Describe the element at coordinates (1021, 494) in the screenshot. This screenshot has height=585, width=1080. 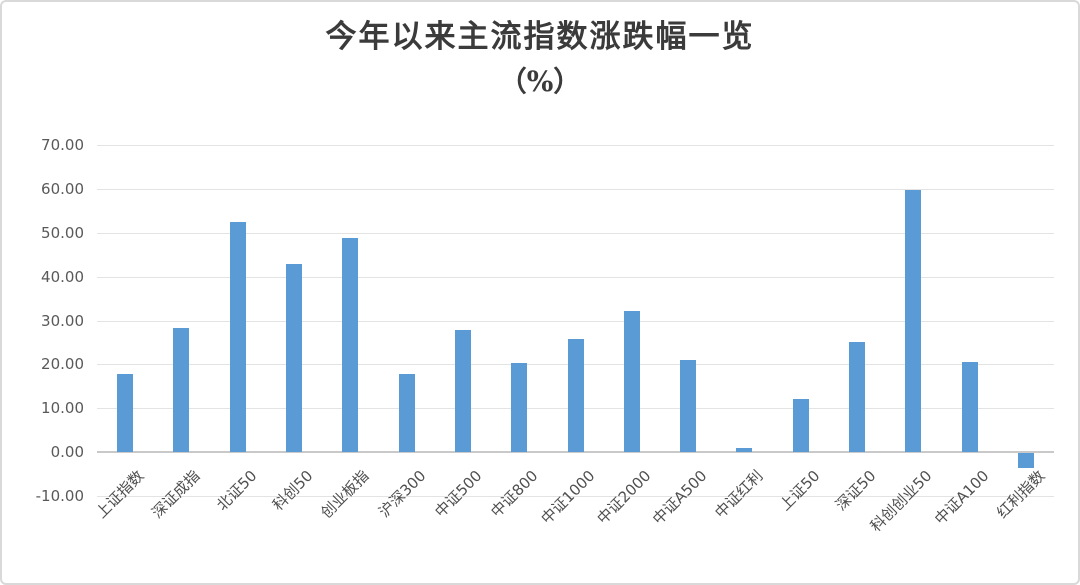
I see `x-axis-category-label: 红利指数` at that location.